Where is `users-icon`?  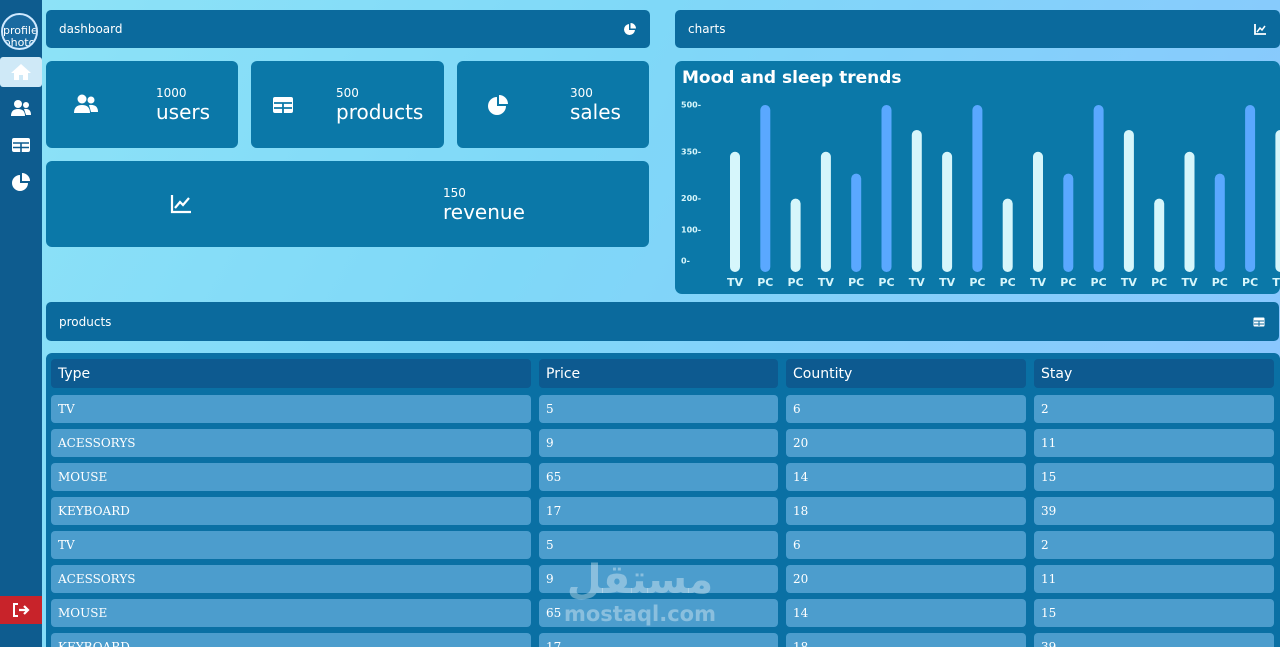
users-icon is located at coordinates (21, 108).